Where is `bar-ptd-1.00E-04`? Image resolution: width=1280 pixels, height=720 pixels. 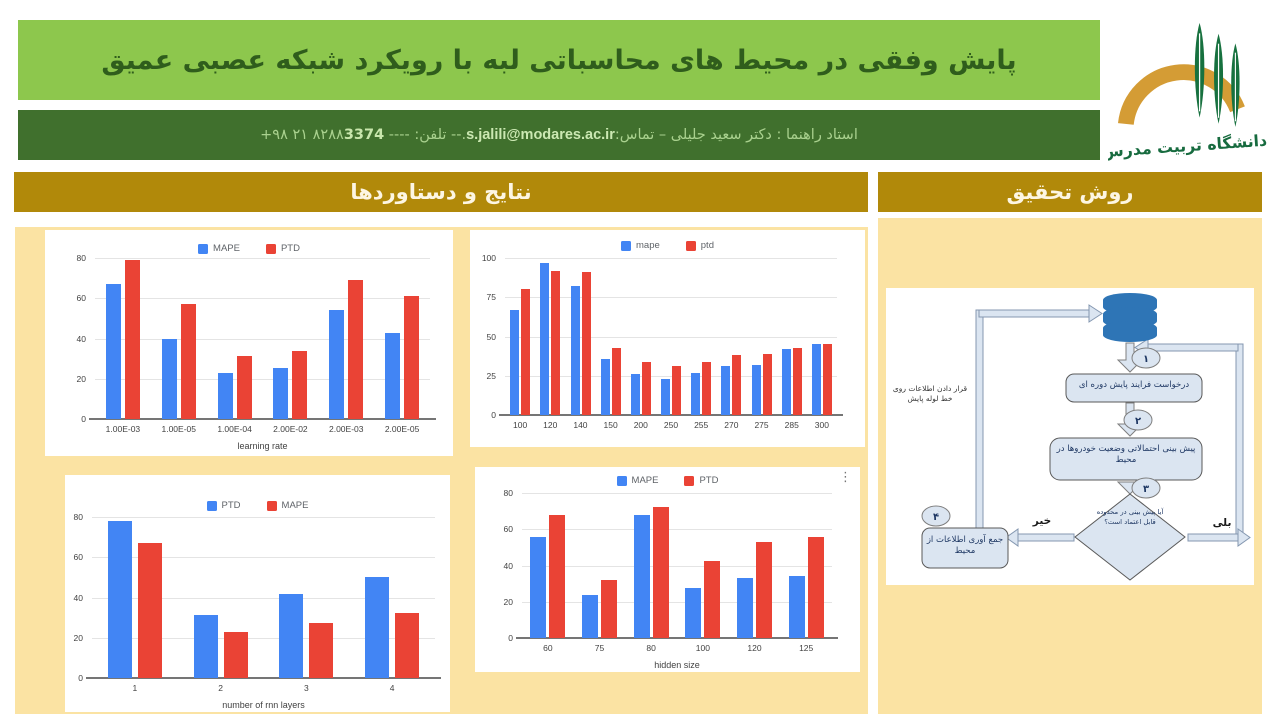
bar-ptd-1.00E-04 is located at coordinates (244, 387).